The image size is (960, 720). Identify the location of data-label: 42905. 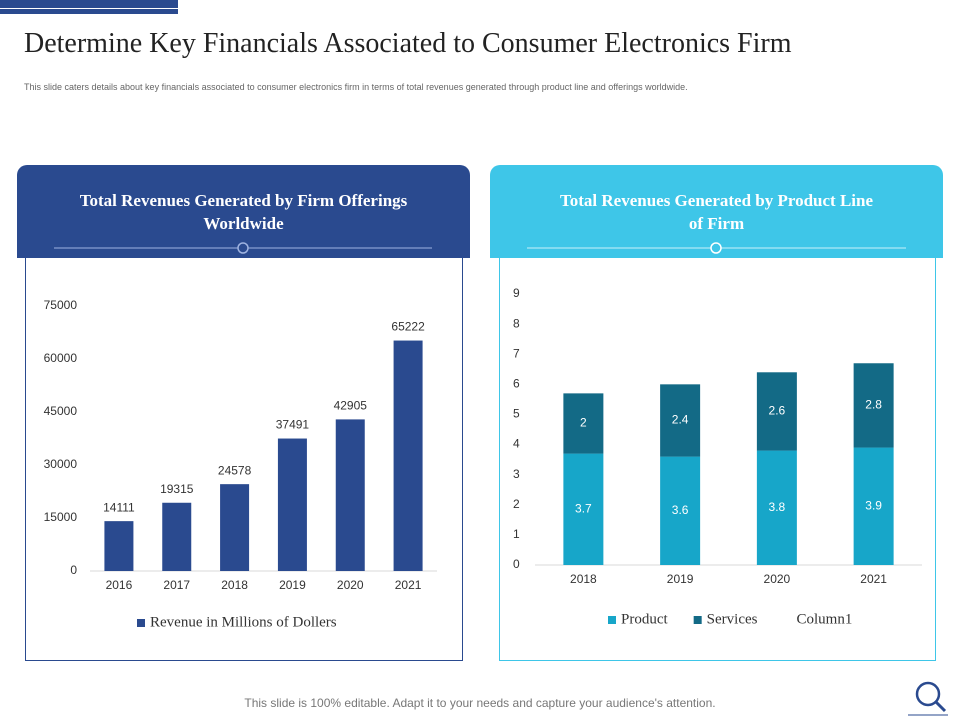
(351, 406).